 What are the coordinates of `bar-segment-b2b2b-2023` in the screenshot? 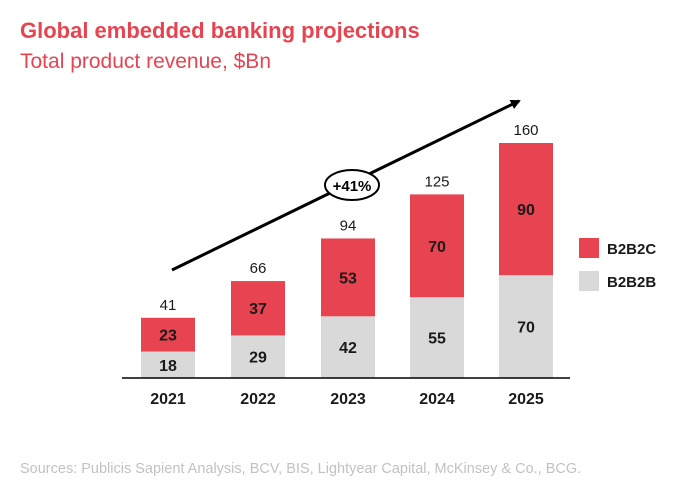 It's located at (348, 347).